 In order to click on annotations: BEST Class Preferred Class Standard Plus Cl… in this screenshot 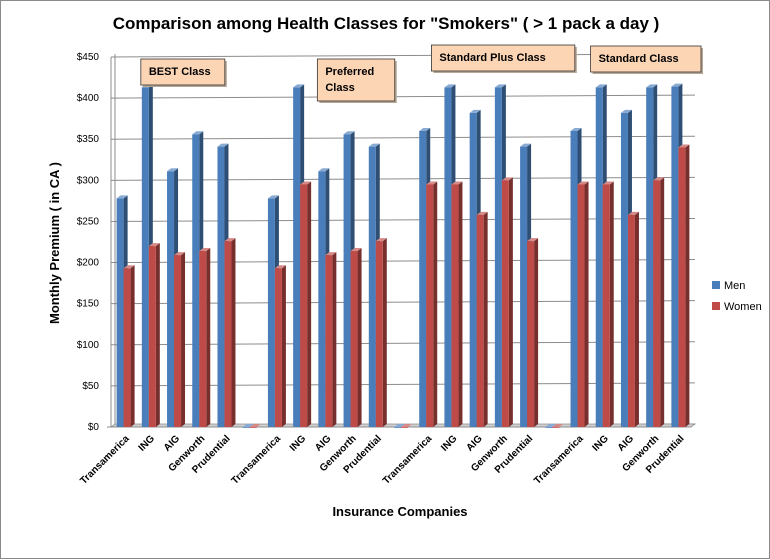, I will do `click(421, 73)`.